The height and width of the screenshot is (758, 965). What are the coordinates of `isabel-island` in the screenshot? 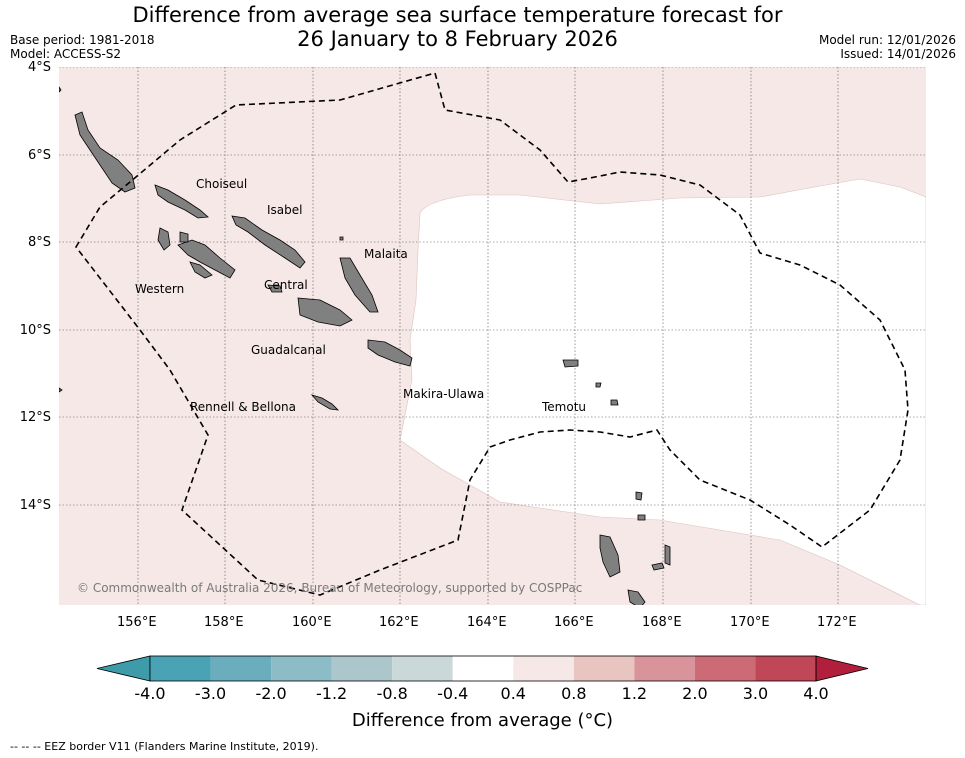 It's located at (268, 242).